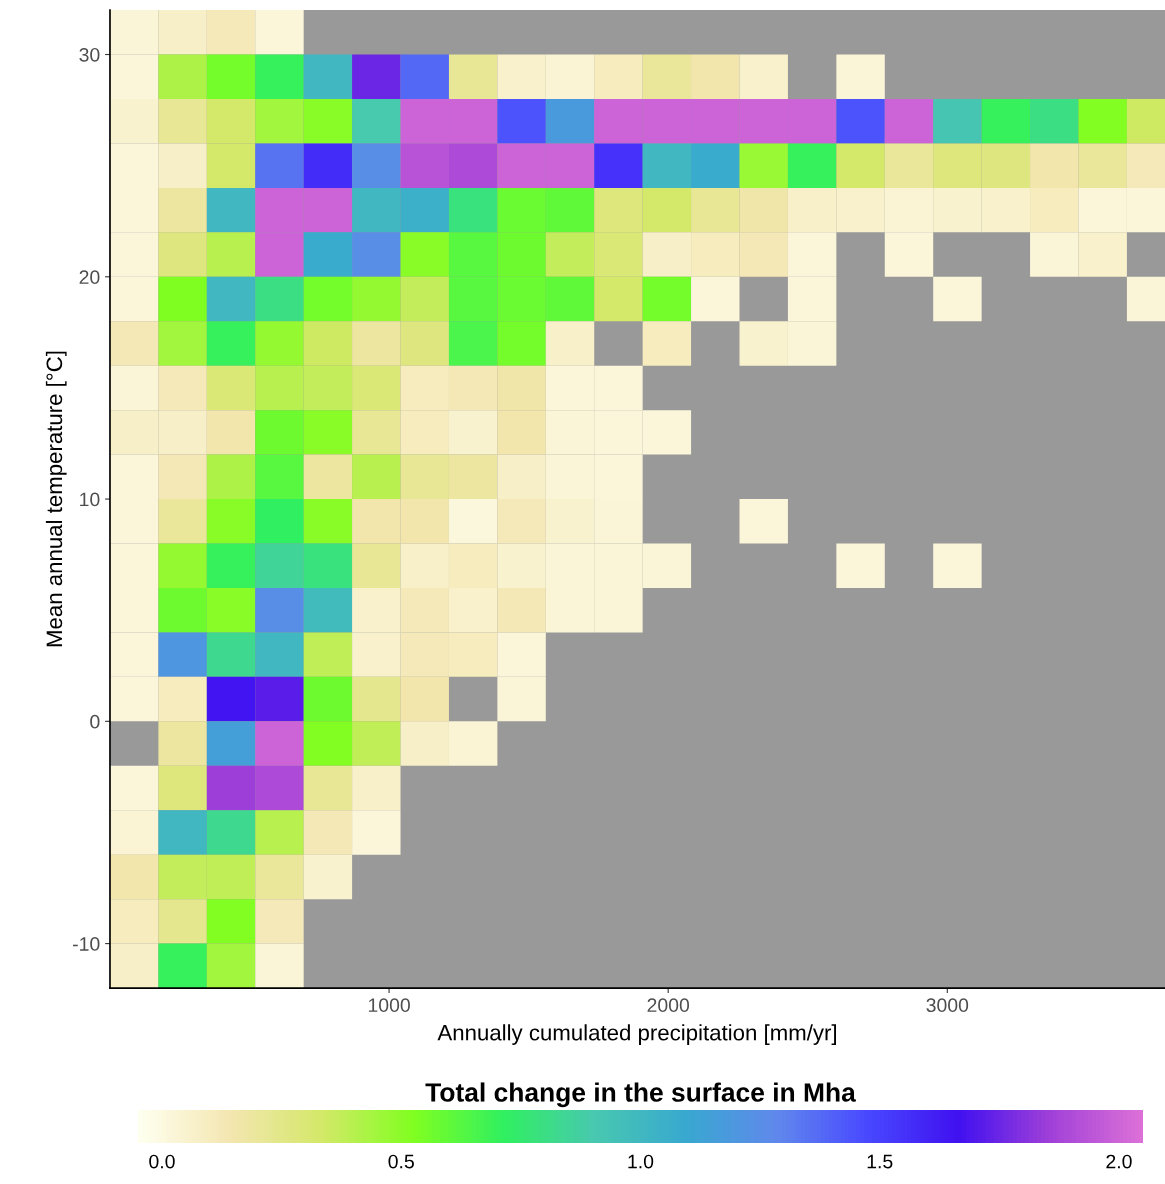 Image resolution: width=1165 pixels, height=1184 pixels. Describe the element at coordinates (86, 944) in the screenshot. I see `y-tick-label: -10` at that location.